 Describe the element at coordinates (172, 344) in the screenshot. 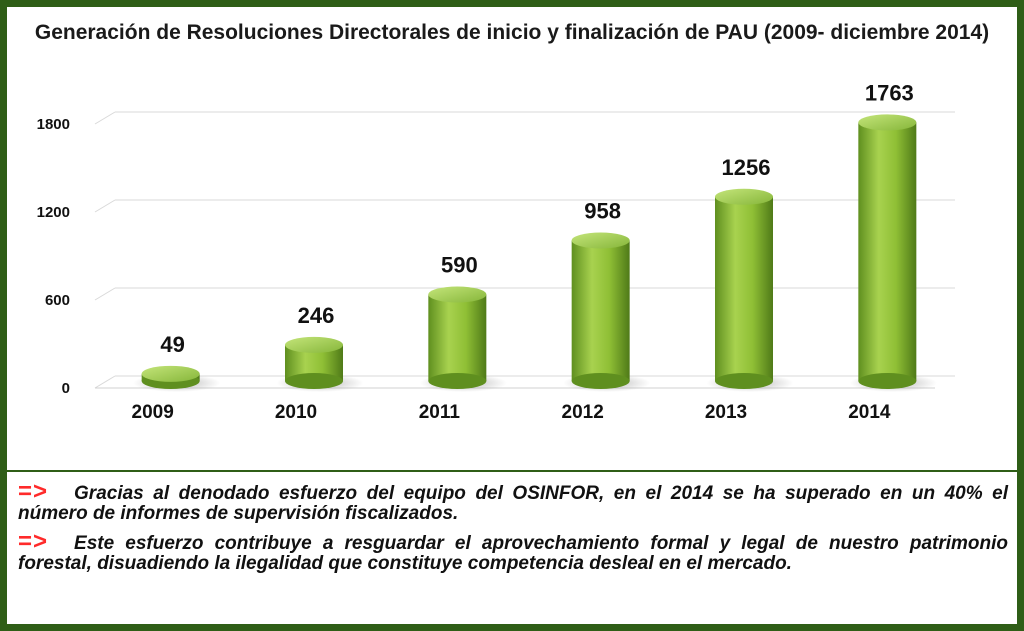

I see `data-label: 49` at that location.